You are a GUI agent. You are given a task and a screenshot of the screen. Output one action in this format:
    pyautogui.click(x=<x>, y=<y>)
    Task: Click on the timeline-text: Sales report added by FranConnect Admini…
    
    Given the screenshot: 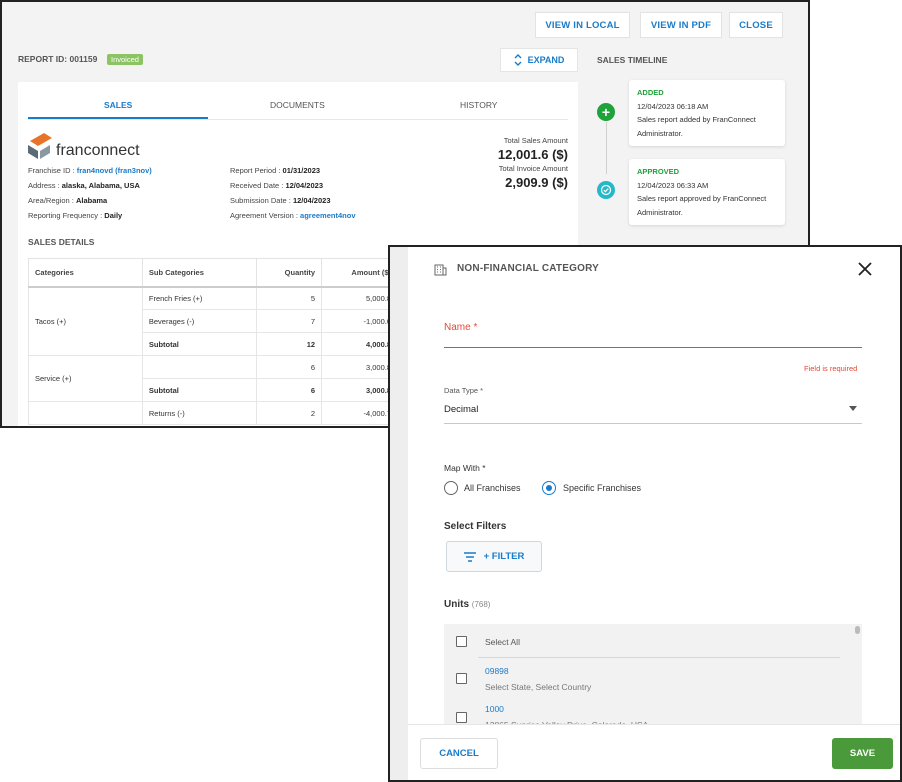 What is the action you would take?
    pyautogui.click(x=696, y=126)
    